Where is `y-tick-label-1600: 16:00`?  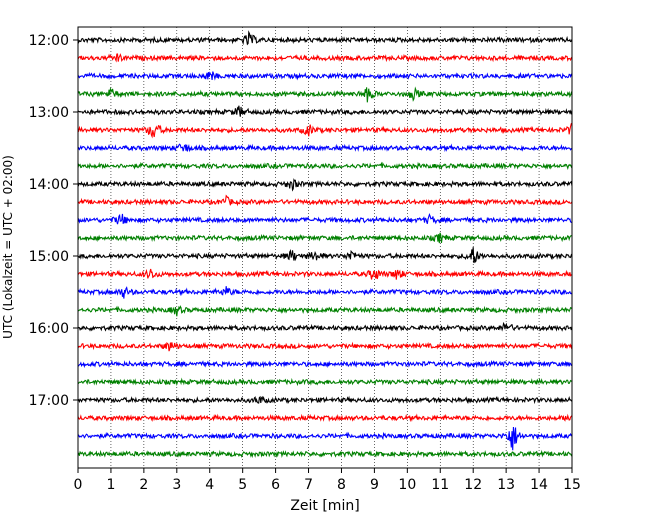 y-tick-label-1600: 16:00 is located at coordinates (49, 329).